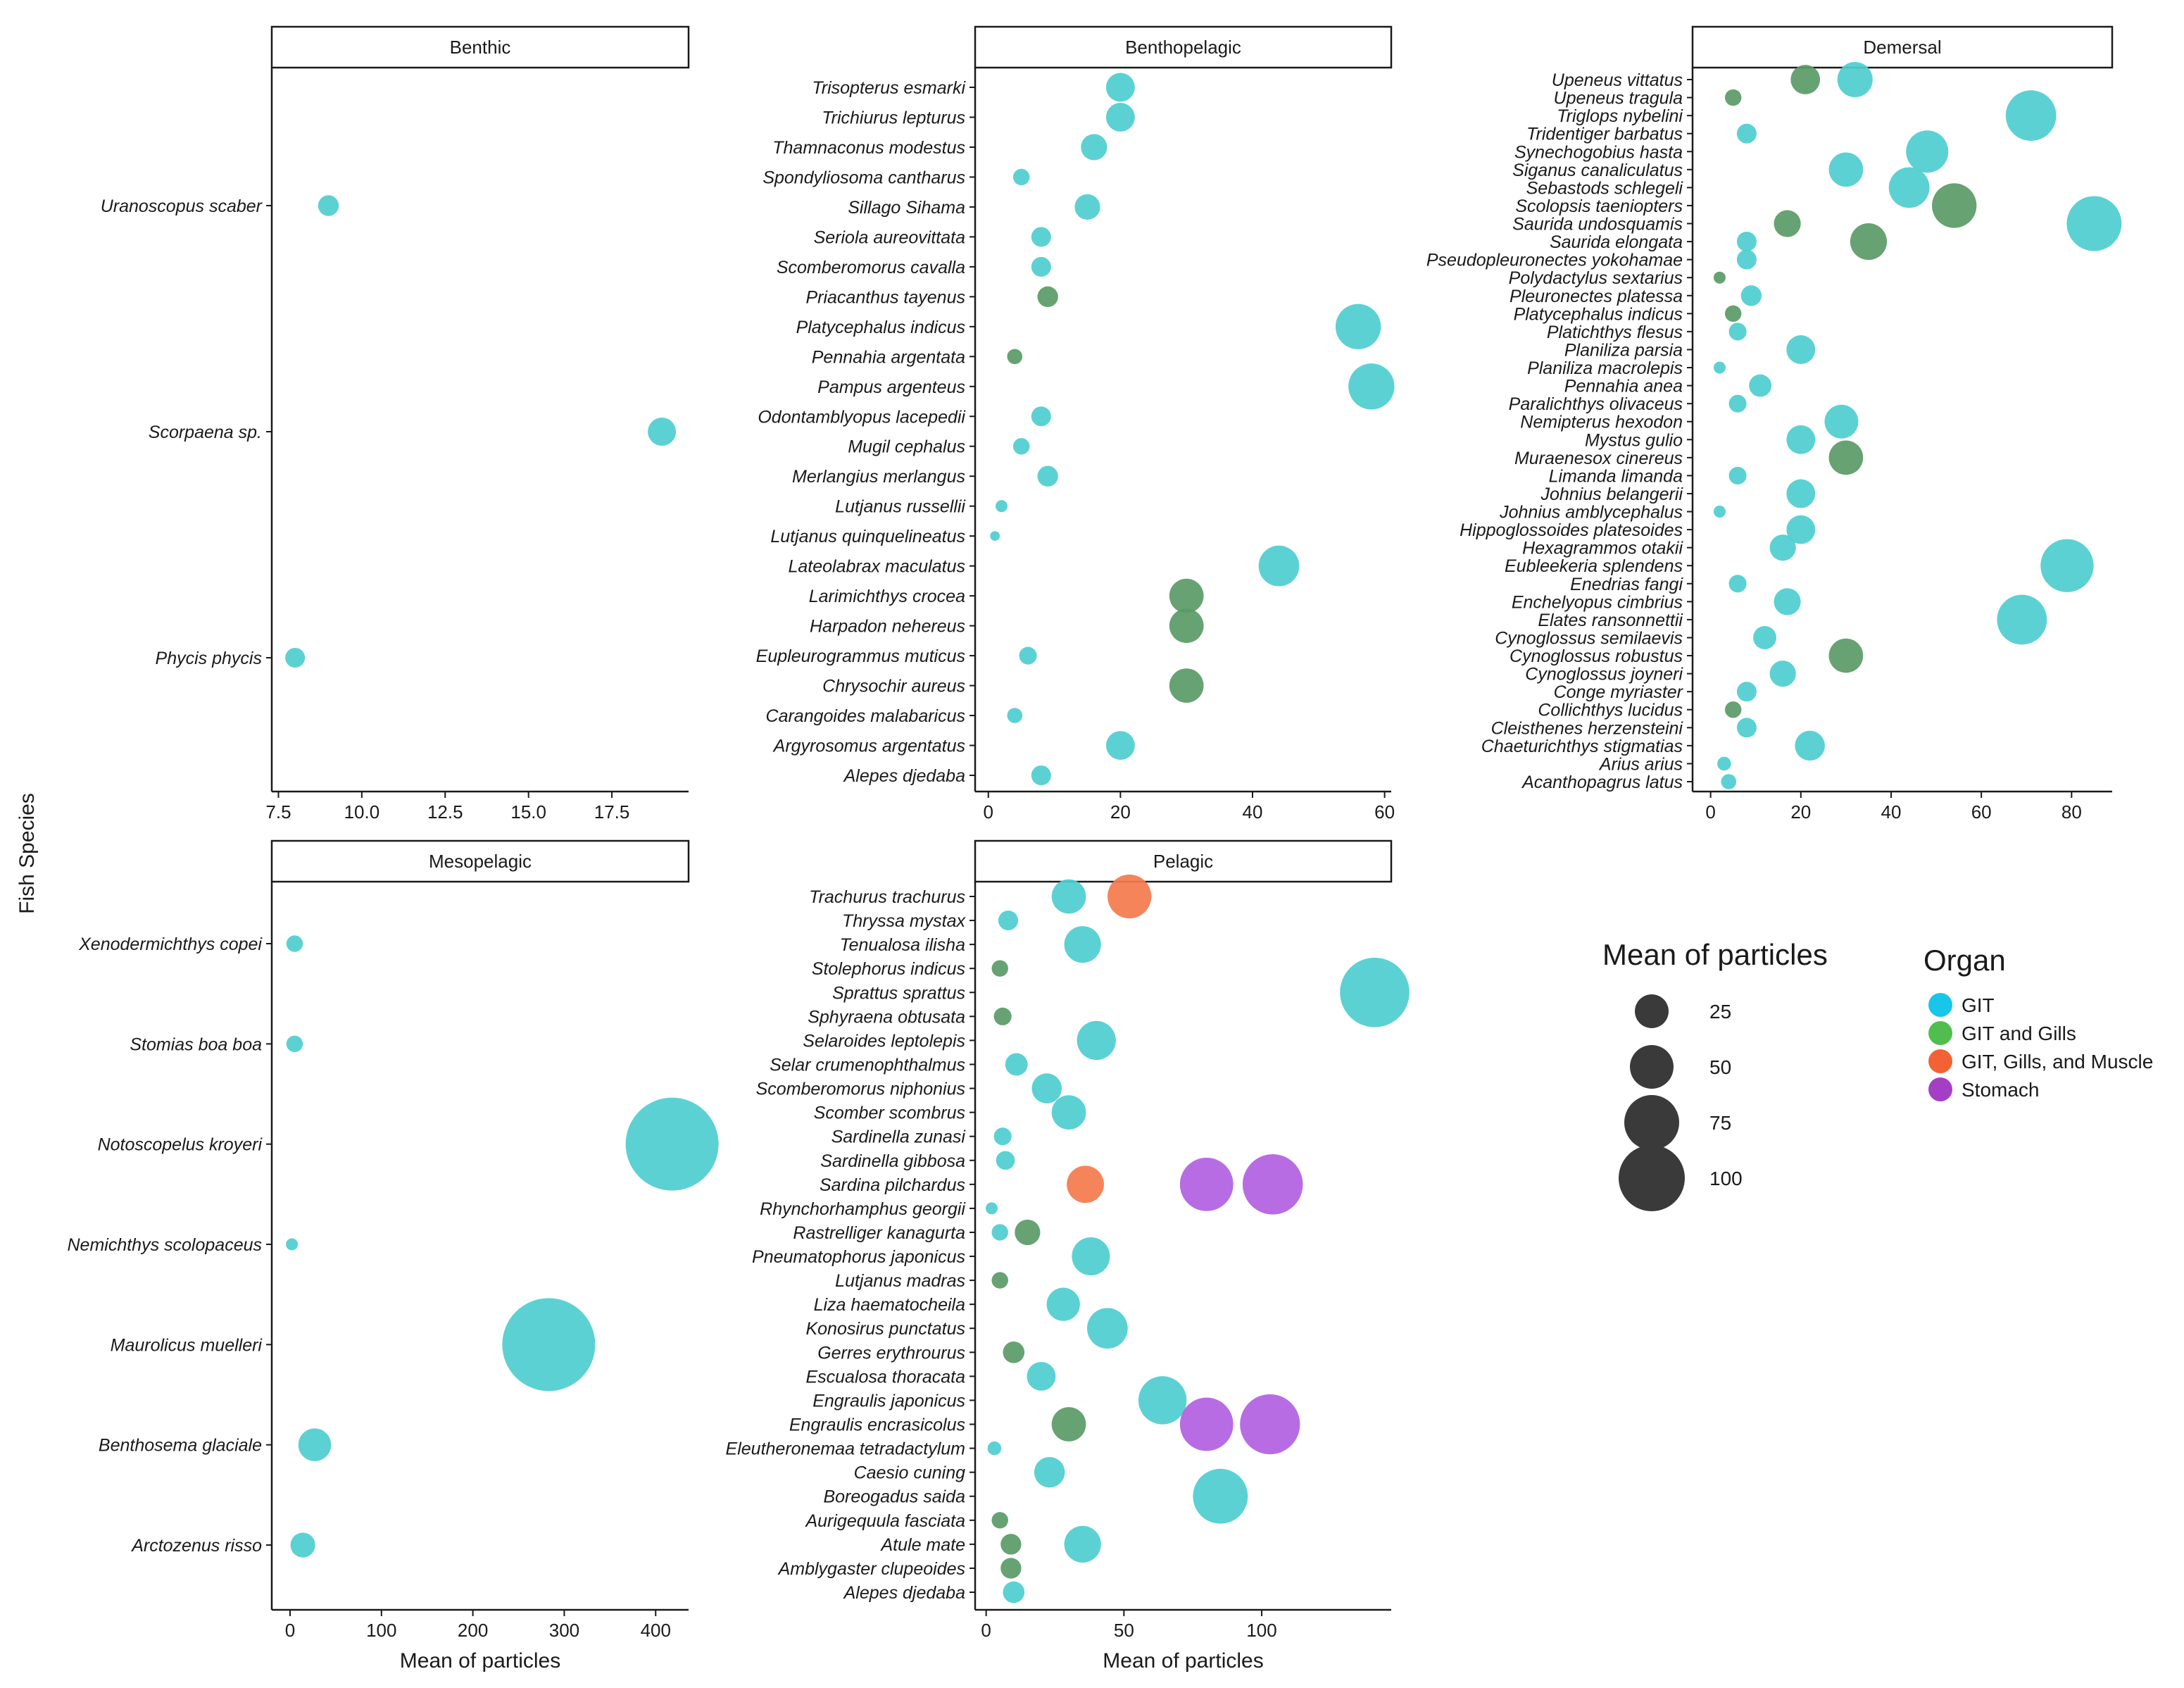 This screenshot has width=2184, height=1688. What do you see at coordinates (858, 1257) in the screenshot?
I see `species-label: Pneumatophorus japonicus` at bounding box center [858, 1257].